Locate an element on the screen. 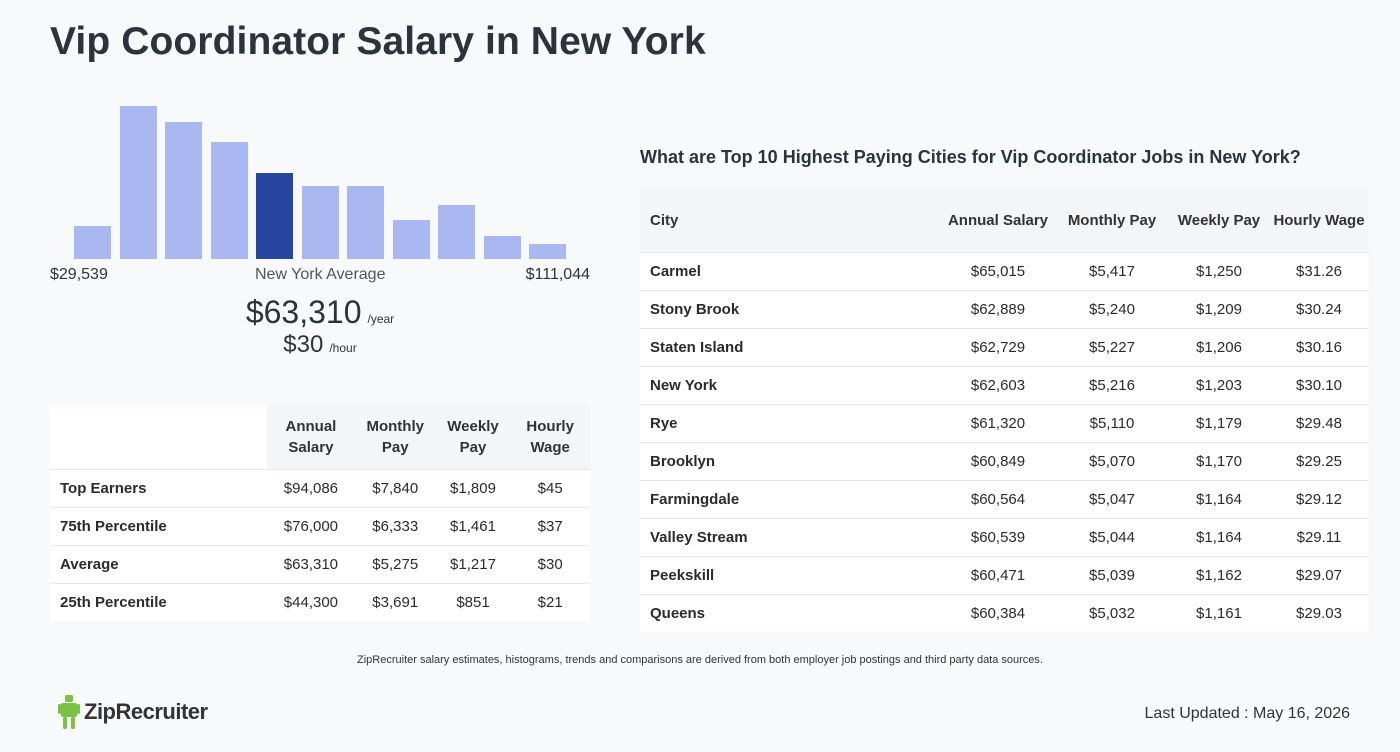 The image size is (1400, 752). city-monthly: $5,227 is located at coordinates (1112, 347).